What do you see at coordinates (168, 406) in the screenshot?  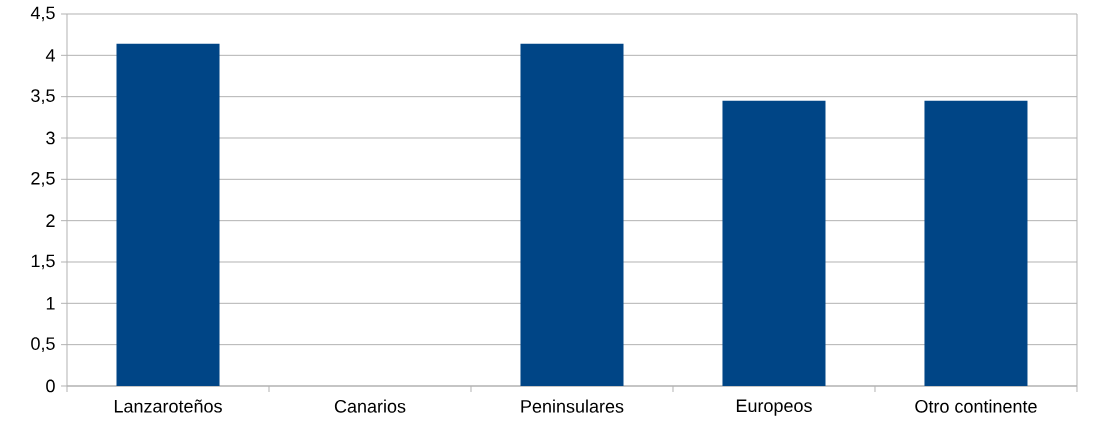 I see `x-tick-label: Lanzaroteños` at bounding box center [168, 406].